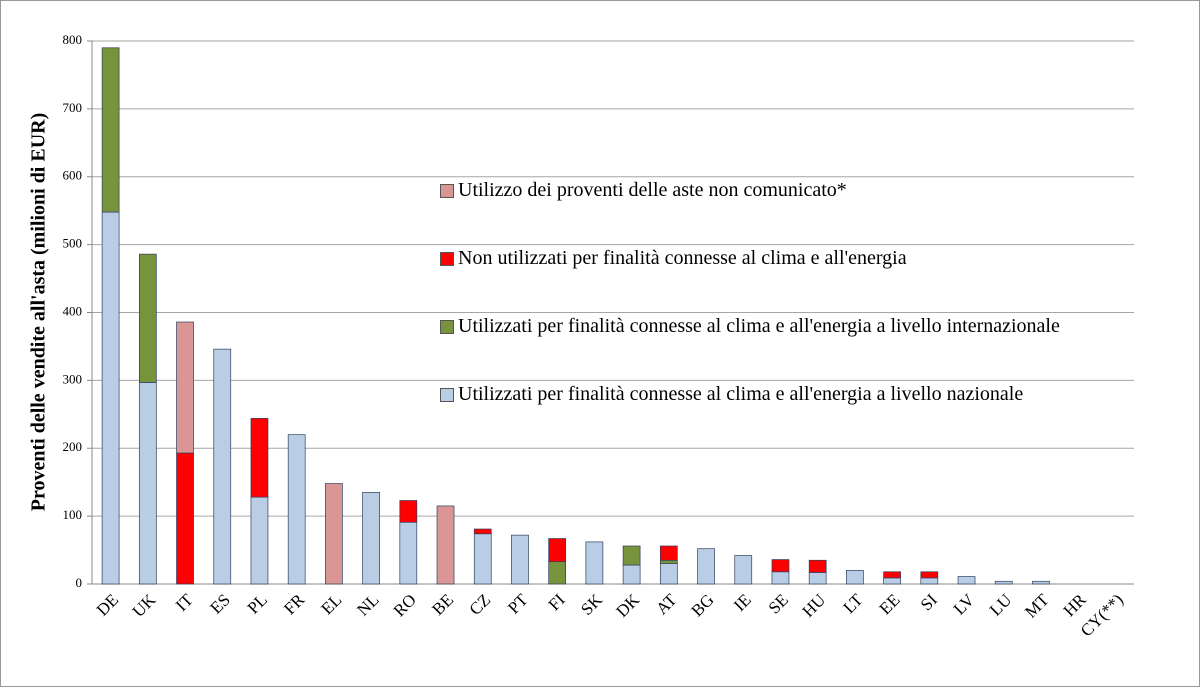 Image resolution: width=1201 pixels, height=688 pixels. I want to click on x-tick-label: LT, so click(852, 603).